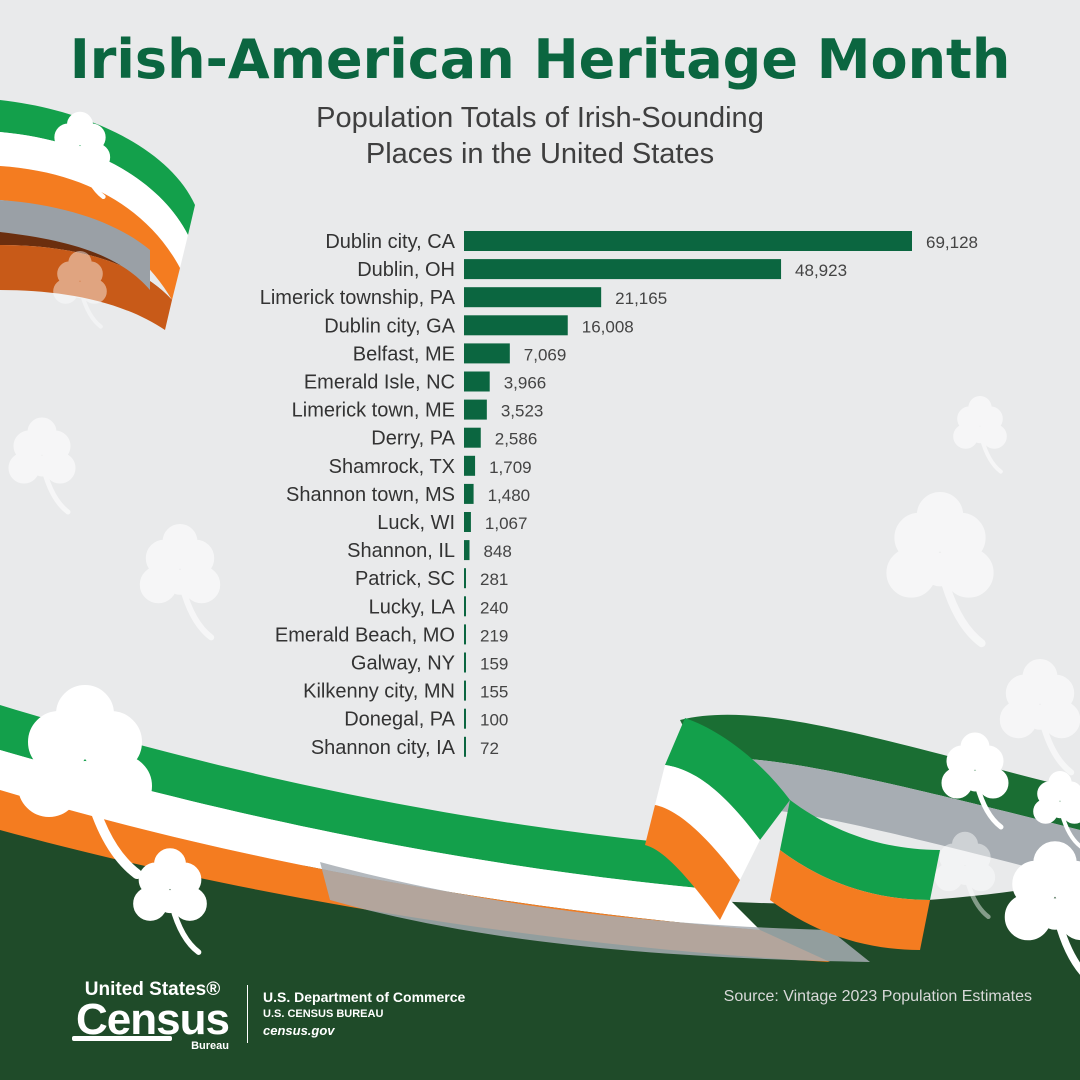 This screenshot has width=1080, height=1080. I want to click on category-label: Lucky, LA, so click(412, 607).